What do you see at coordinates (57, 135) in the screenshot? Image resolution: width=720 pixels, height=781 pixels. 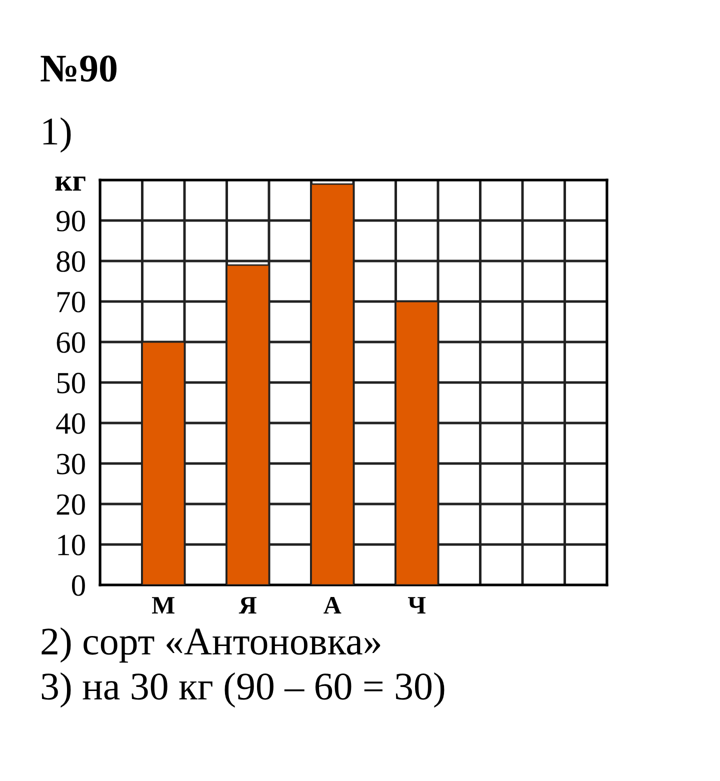 I see `text: 1)` at bounding box center [57, 135].